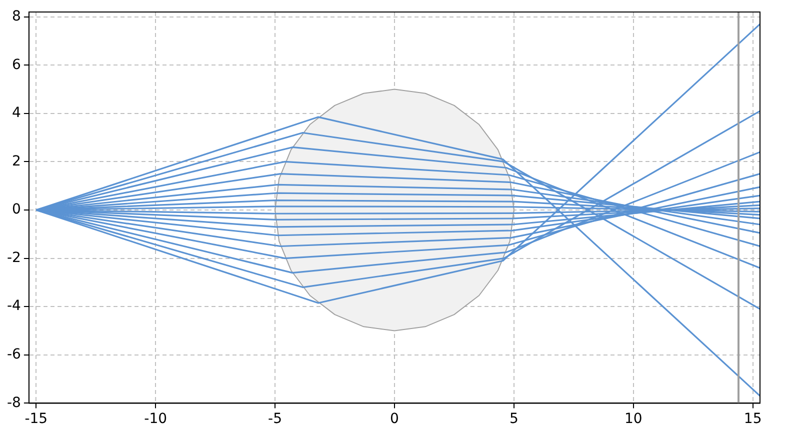  I want to click on x-tick-label: -10, so click(156, 419).